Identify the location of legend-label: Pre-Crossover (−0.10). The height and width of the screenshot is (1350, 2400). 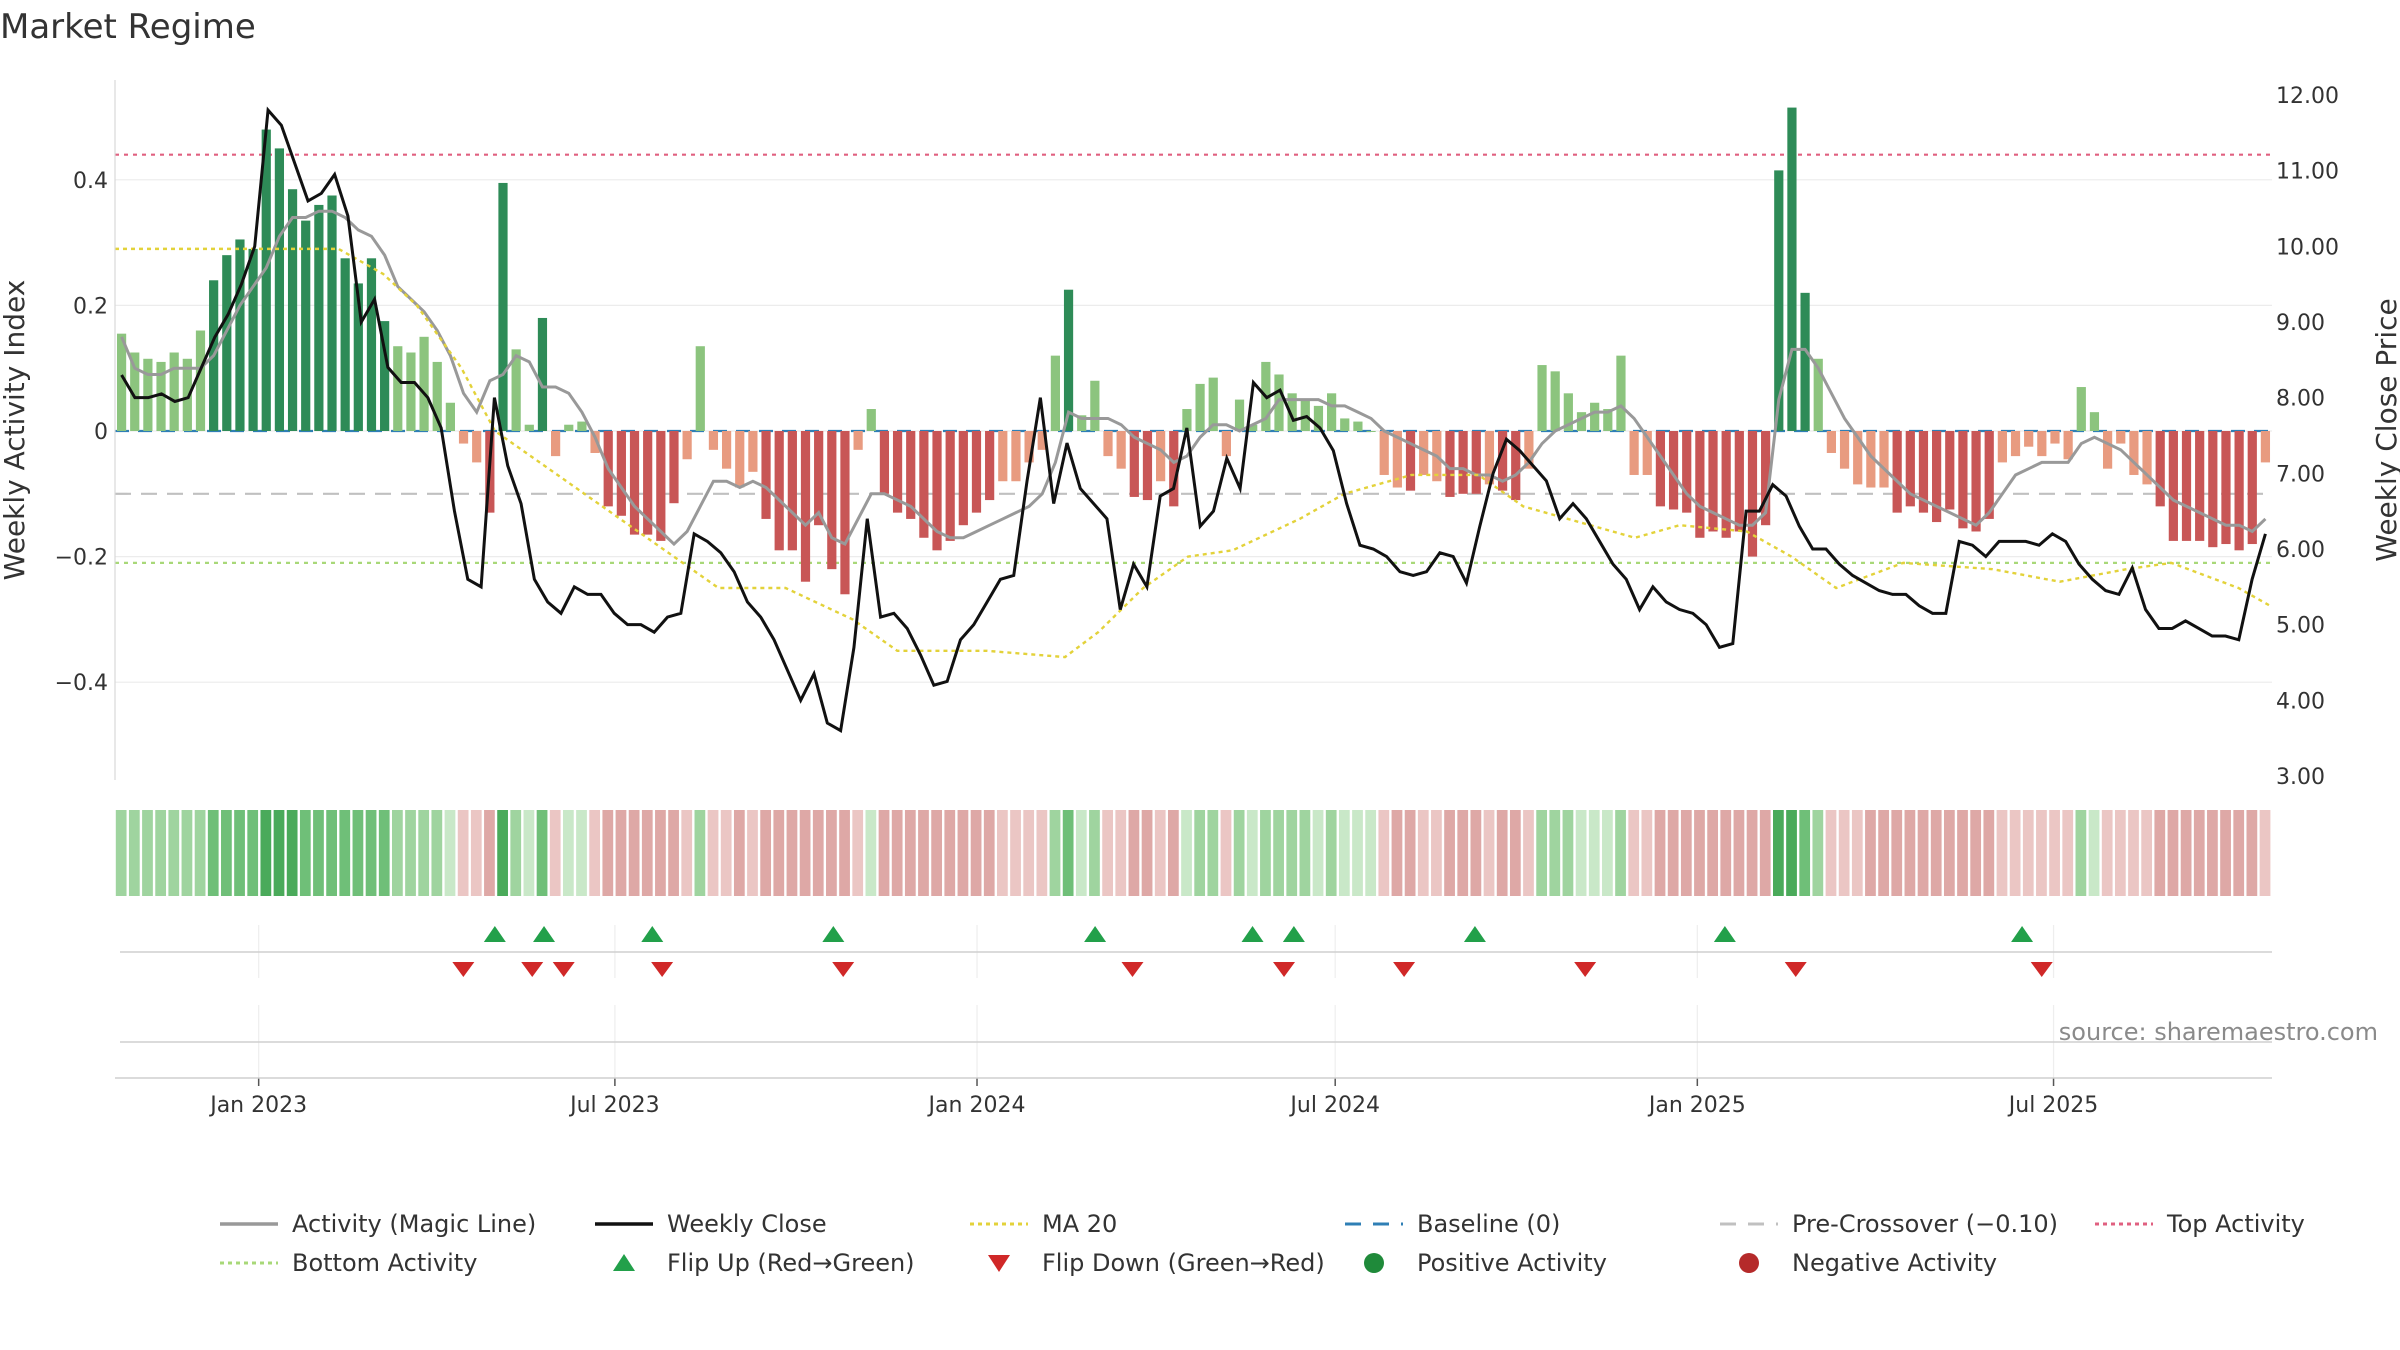
(1925, 1224).